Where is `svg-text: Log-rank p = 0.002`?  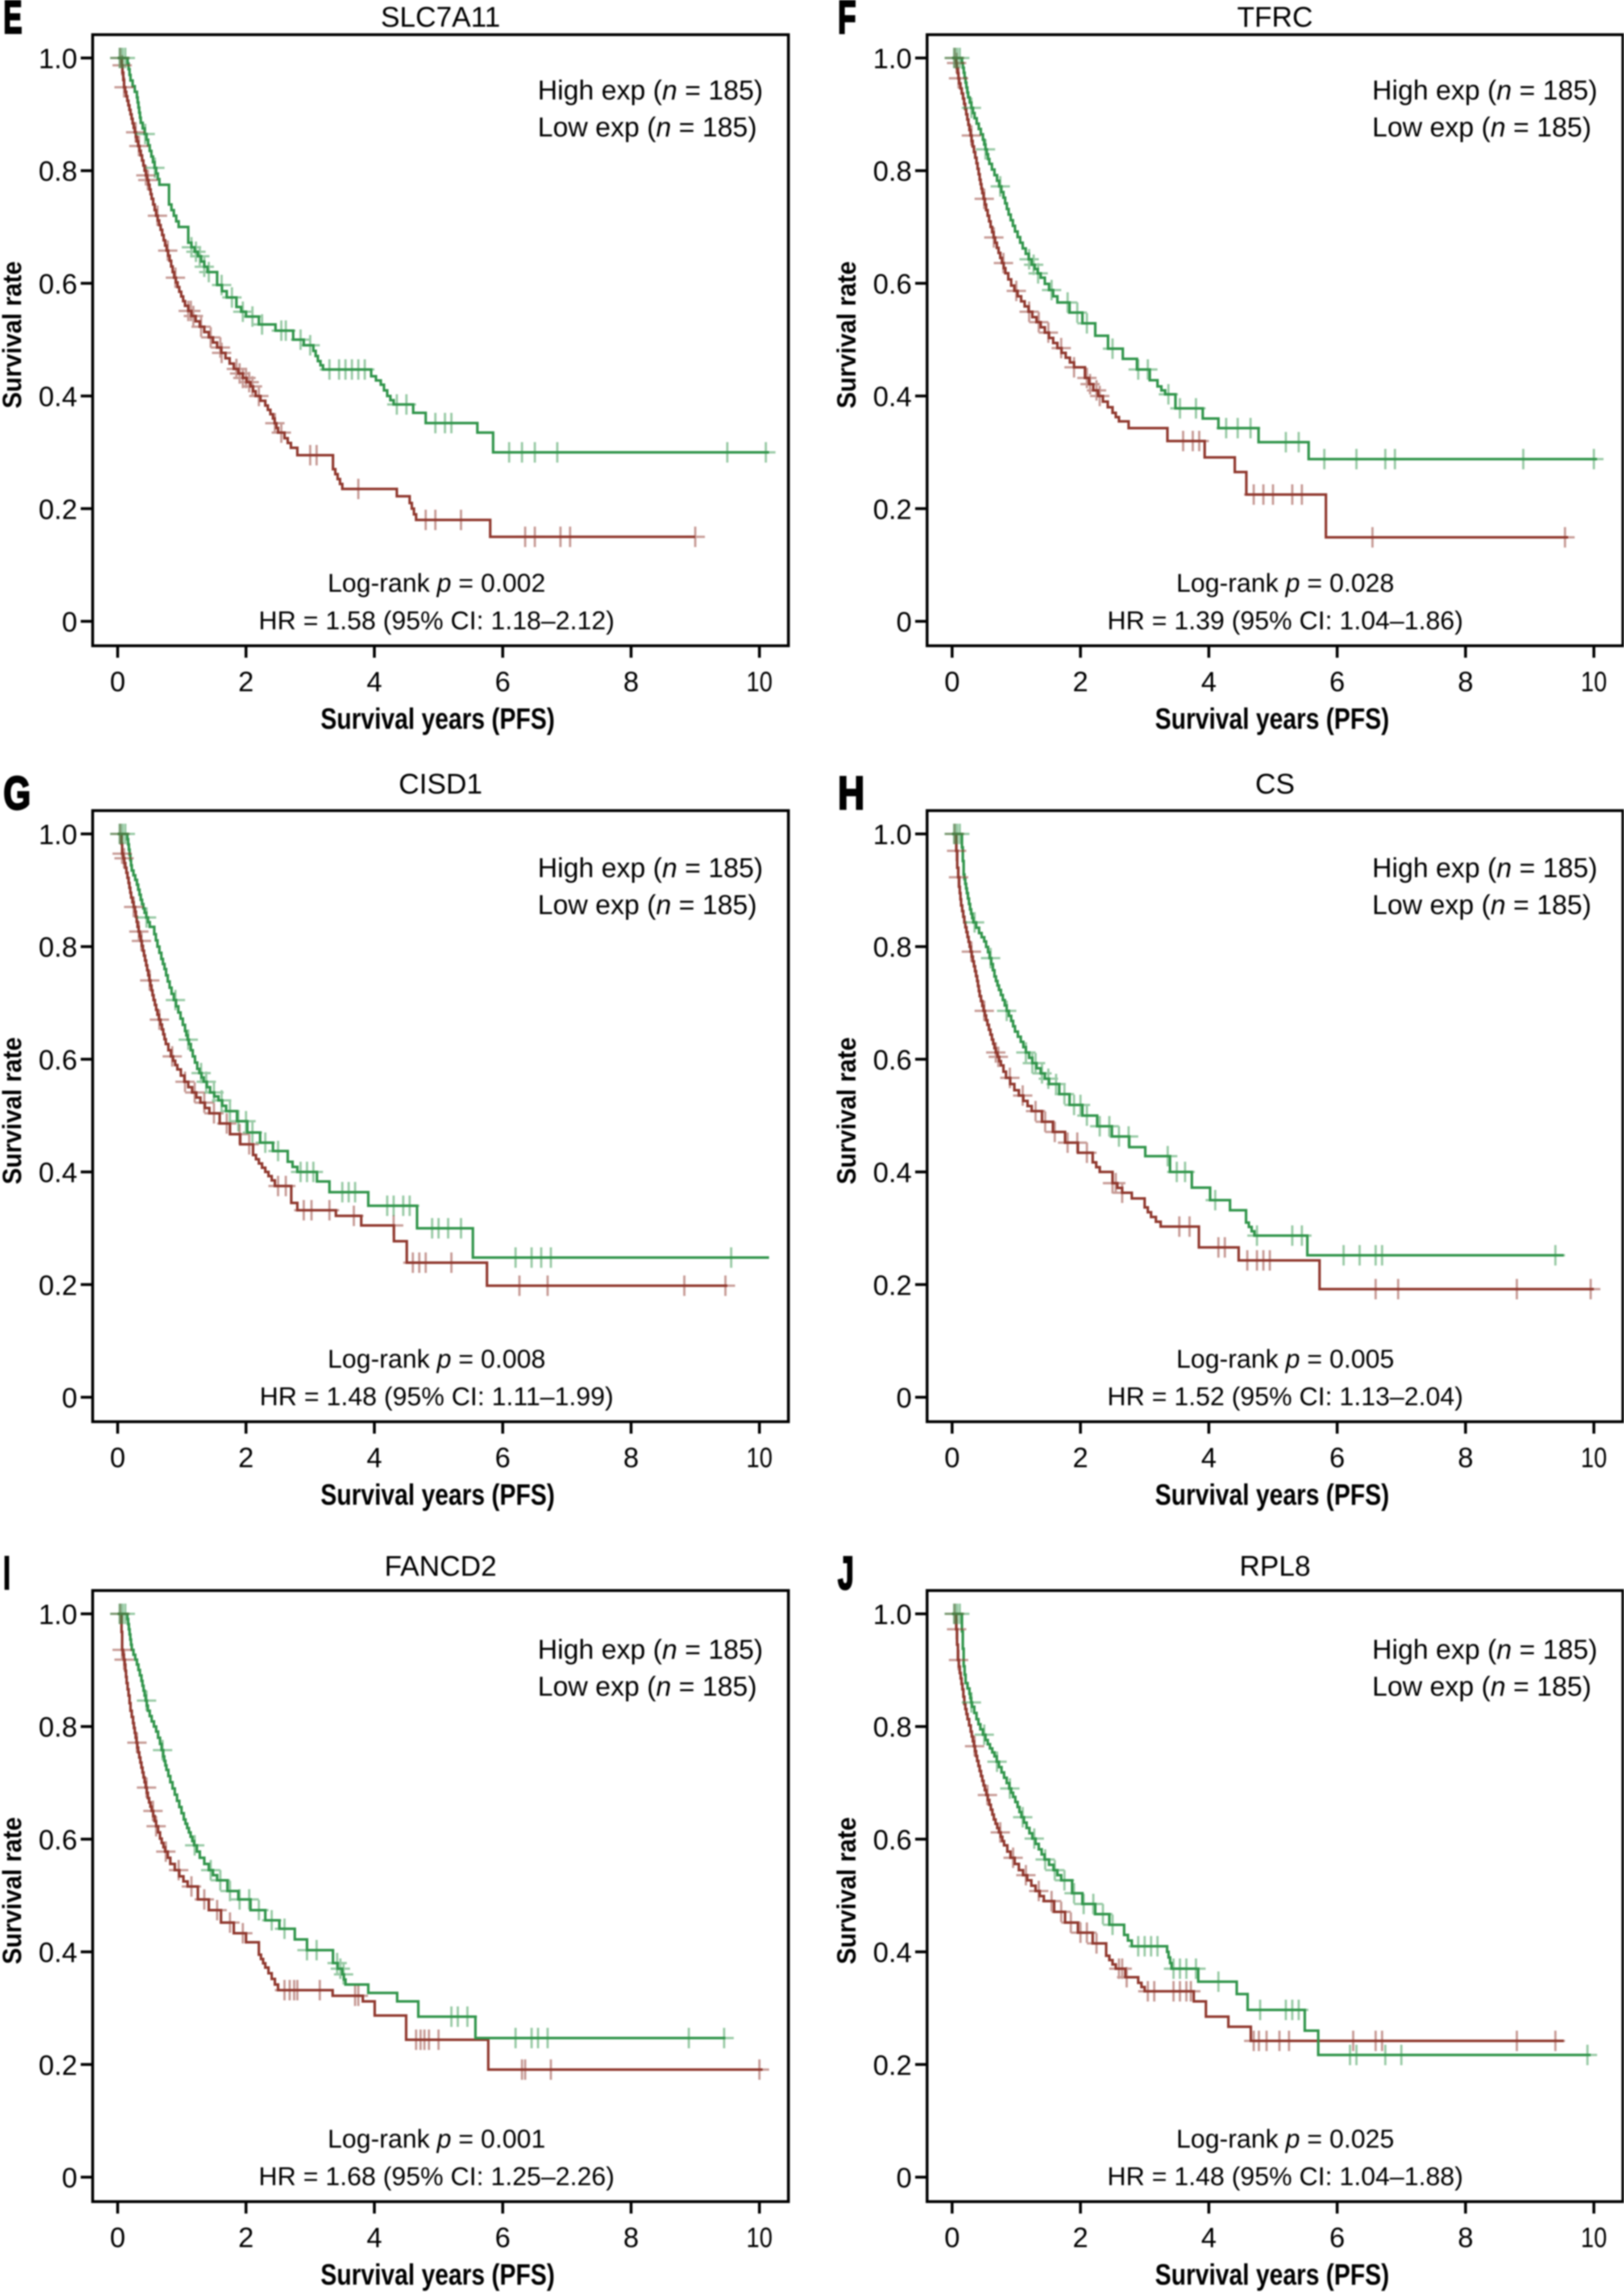 svg-text: Log-rank p = 0.002 is located at coordinates (436, 582).